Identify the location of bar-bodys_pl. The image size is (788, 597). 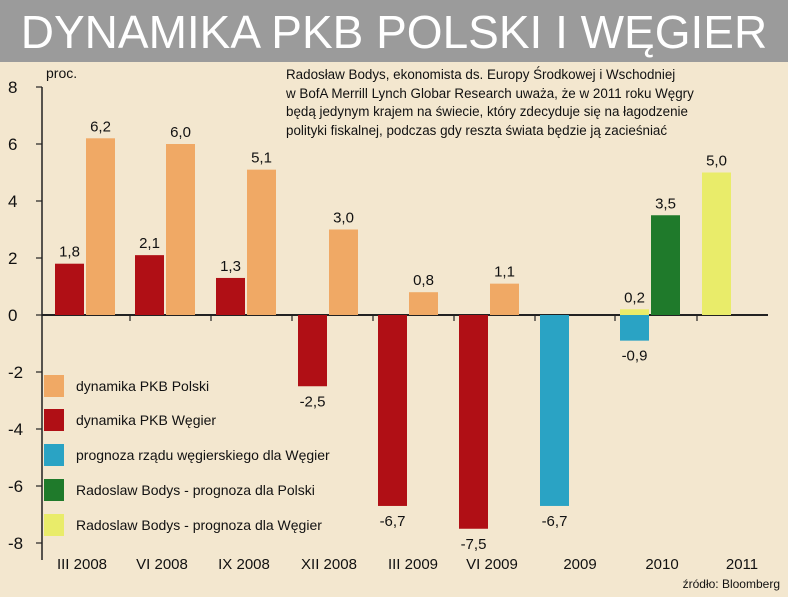
(665, 265).